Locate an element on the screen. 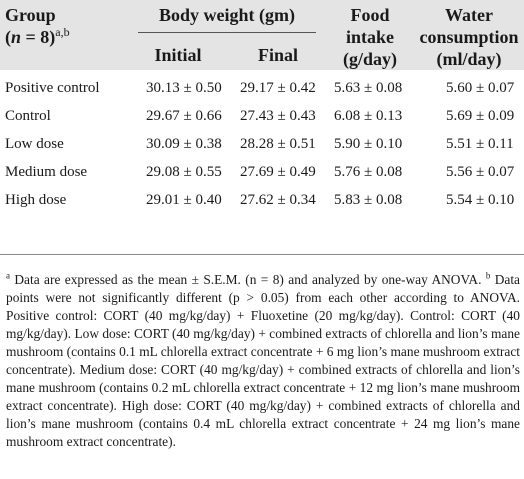 Image resolution: width=524 pixels, height=479 pixels. table-bottom-rule is located at coordinates (262, 254).